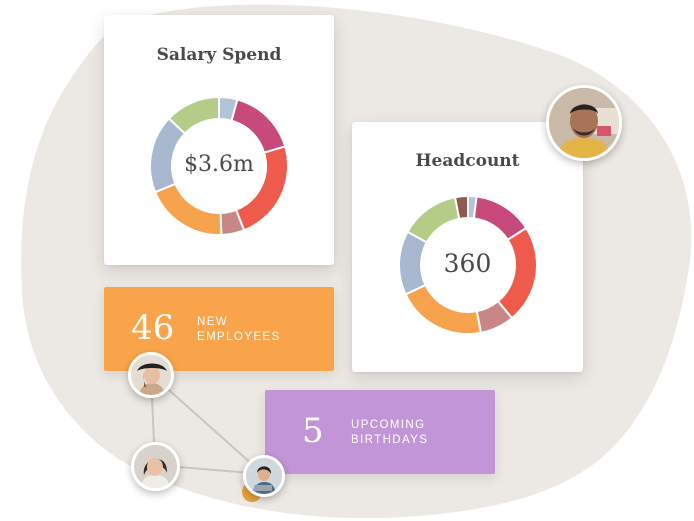  What do you see at coordinates (389, 433) in the screenshot?
I see `birthdays-label: UPCOMING BIRTHDAYS` at bounding box center [389, 433].